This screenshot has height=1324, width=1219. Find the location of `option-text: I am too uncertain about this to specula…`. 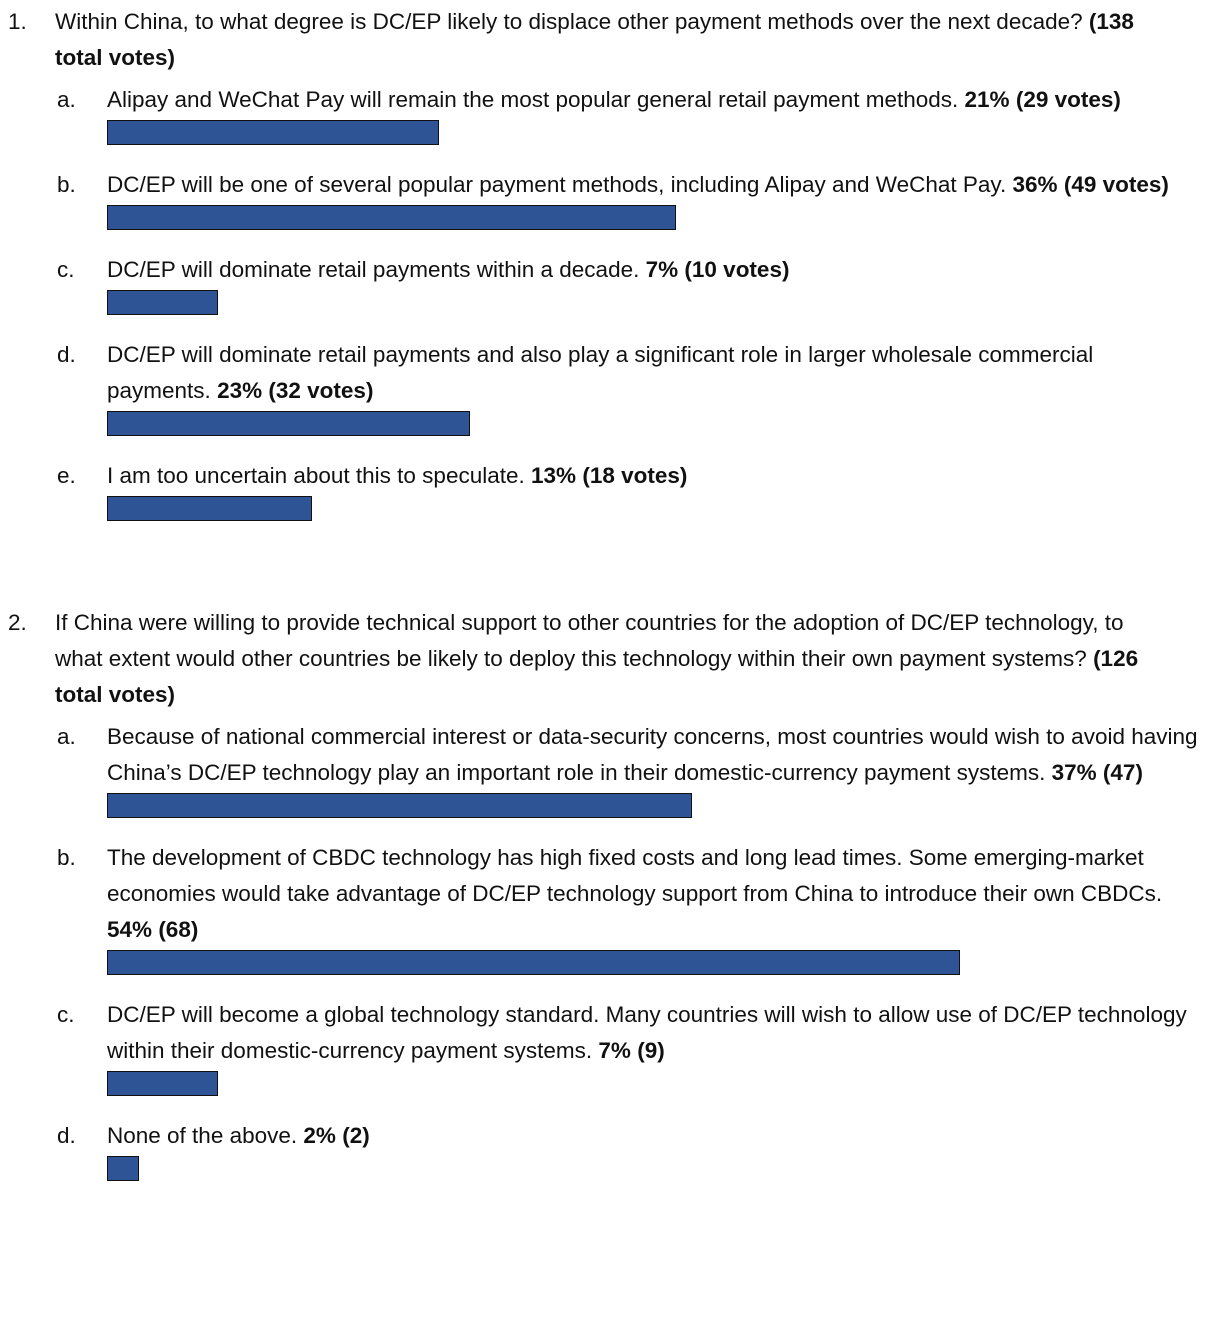

option-text: I am too uncertain about this to specula… is located at coordinates (316, 475).